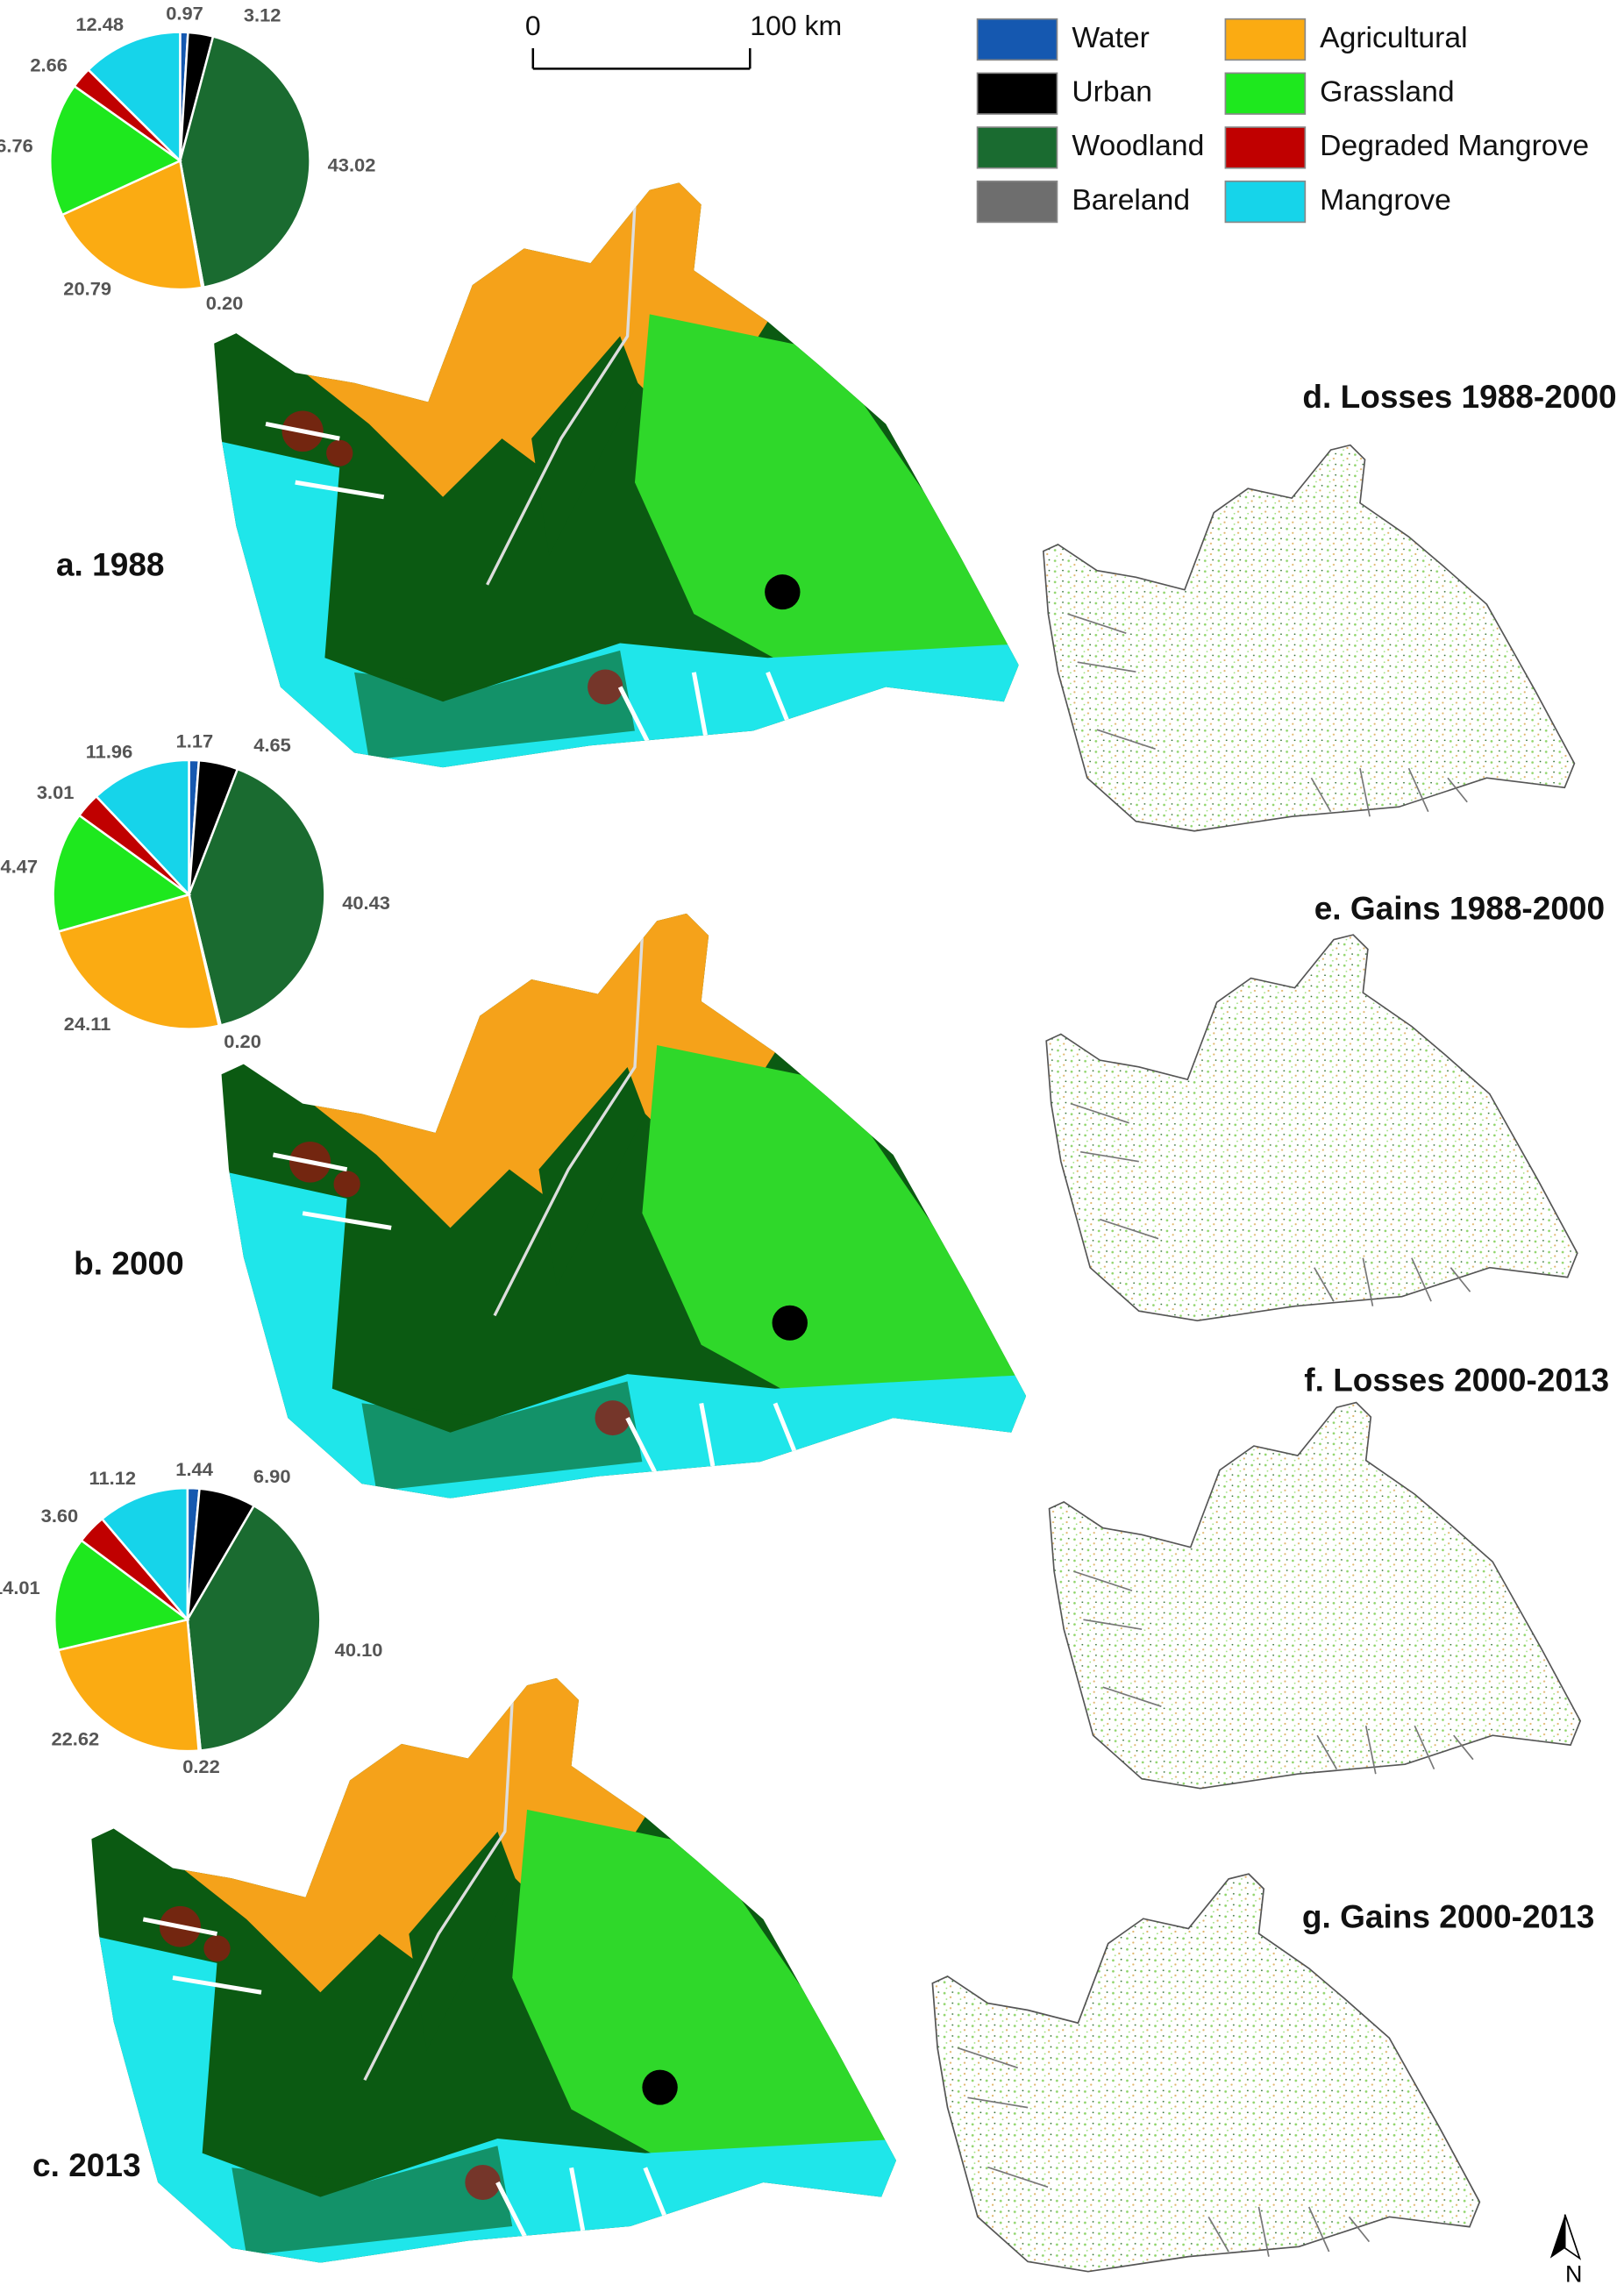 The width and height of the screenshot is (1624, 2292). Describe the element at coordinates (628, 1210) in the screenshot. I see `map-2000` at that location.